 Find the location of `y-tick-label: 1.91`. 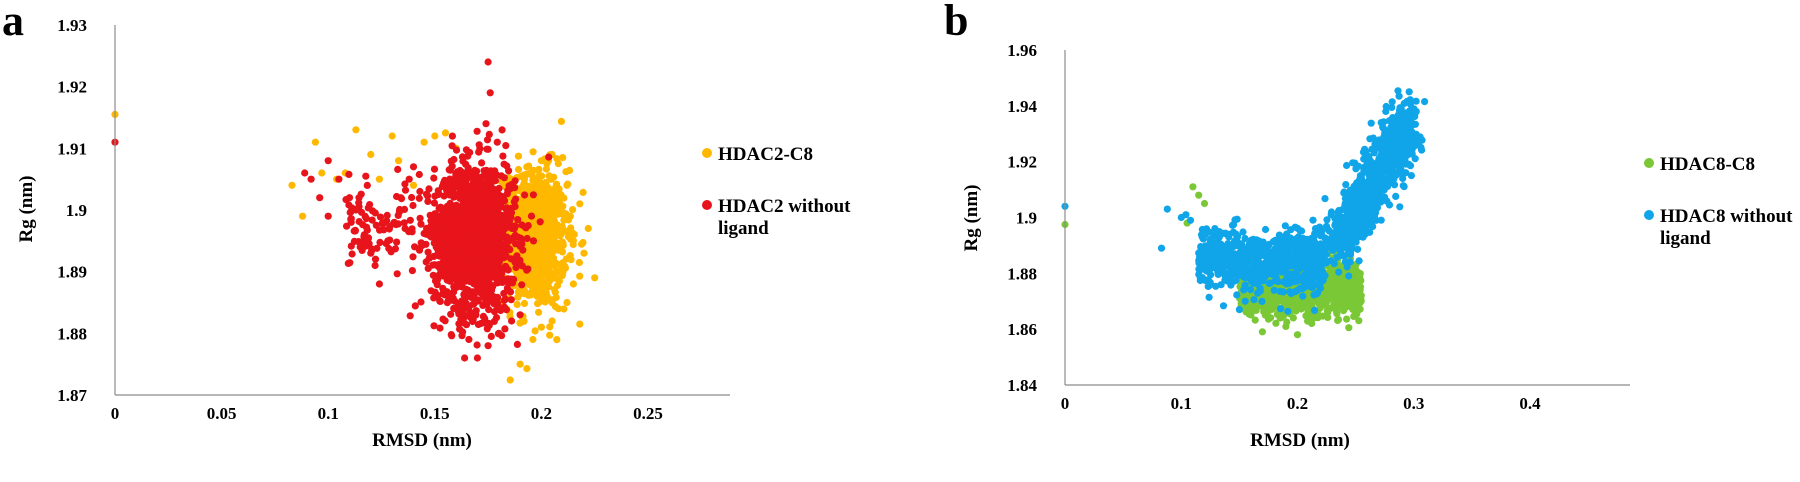

y-tick-label: 1.91 is located at coordinates (72, 148).